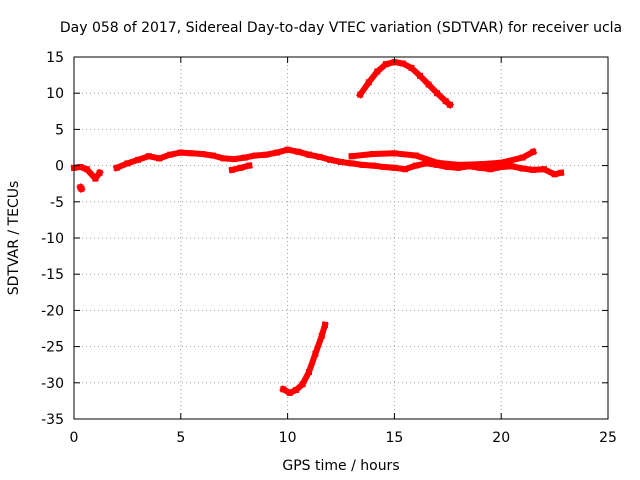 This screenshot has width=640, height=480. What do you see at coordinates (59, 130) in the screenshot?
I see `y-tick-label: 5` at bounding box center [59, 130].